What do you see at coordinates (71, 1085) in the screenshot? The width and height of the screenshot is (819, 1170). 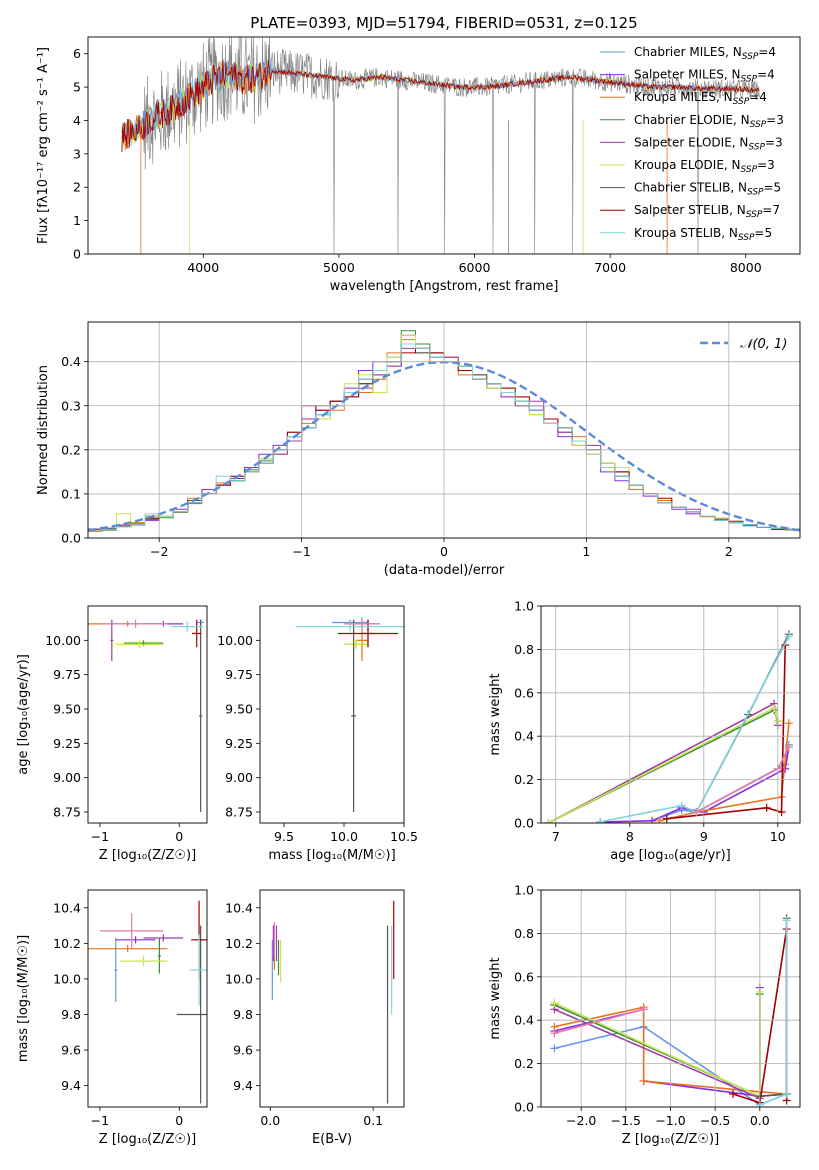 I see `y-tick-label: 9.4` at bounding box center [71, 1085].